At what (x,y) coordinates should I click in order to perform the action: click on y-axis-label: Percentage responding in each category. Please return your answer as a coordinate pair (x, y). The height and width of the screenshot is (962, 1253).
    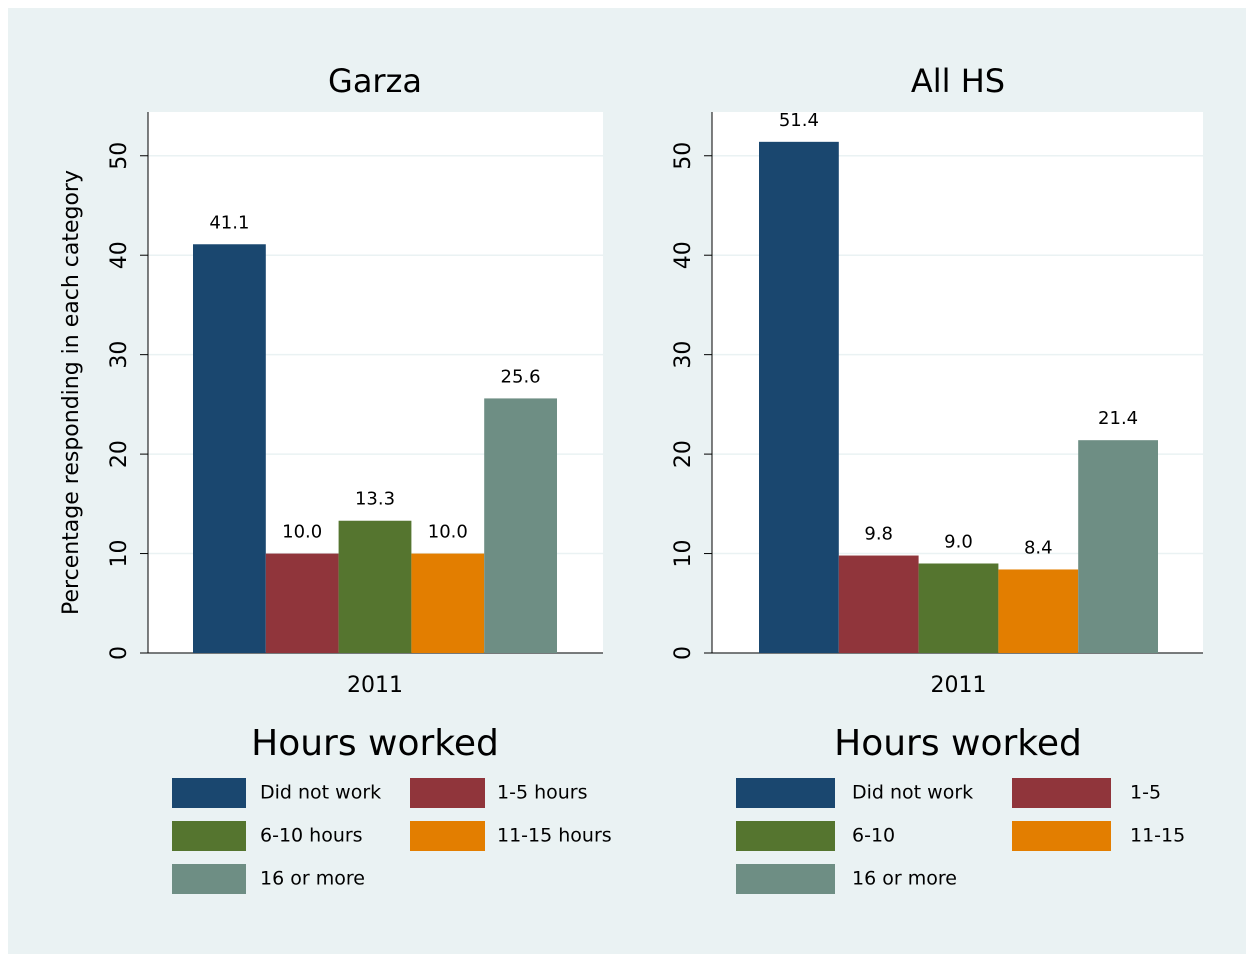
    Looking at the image, I should click on (71, 392).